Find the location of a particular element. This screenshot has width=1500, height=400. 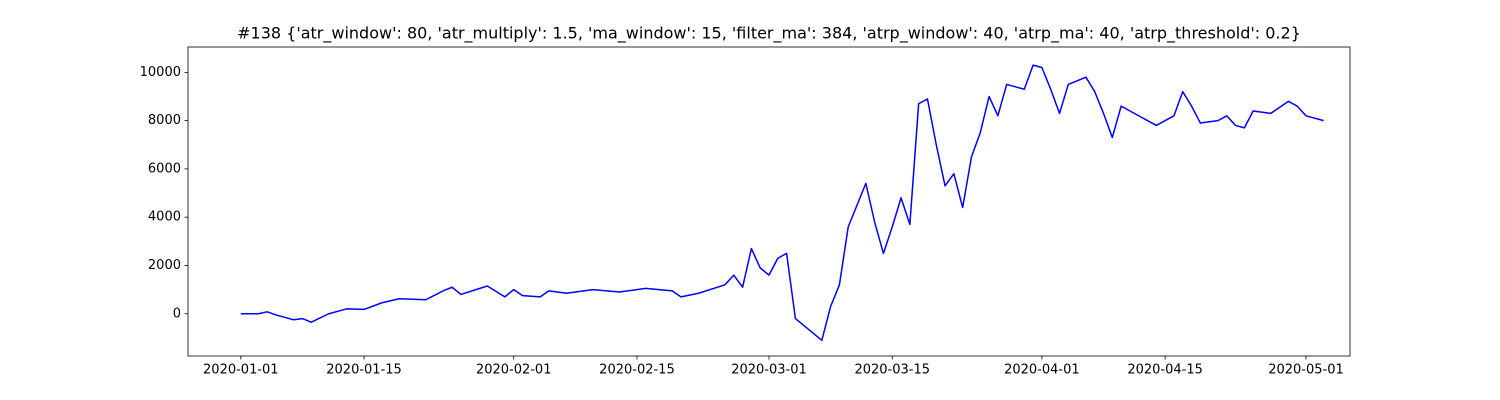

x-tick-label: 2020-02-15 is located at coordinates (637, 370).